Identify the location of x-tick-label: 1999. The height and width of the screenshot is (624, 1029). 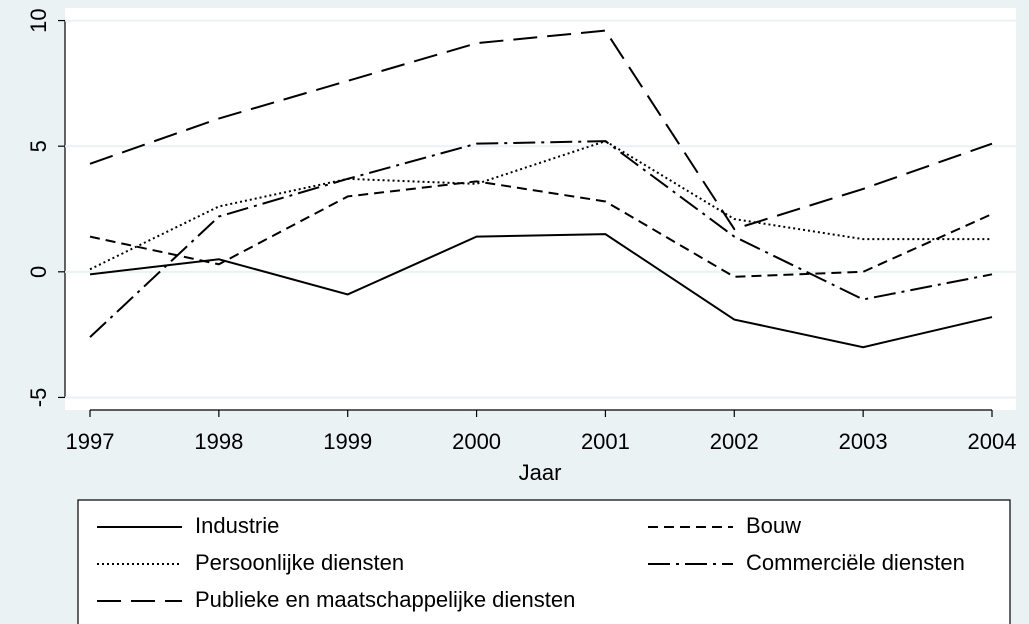
(347, 441).